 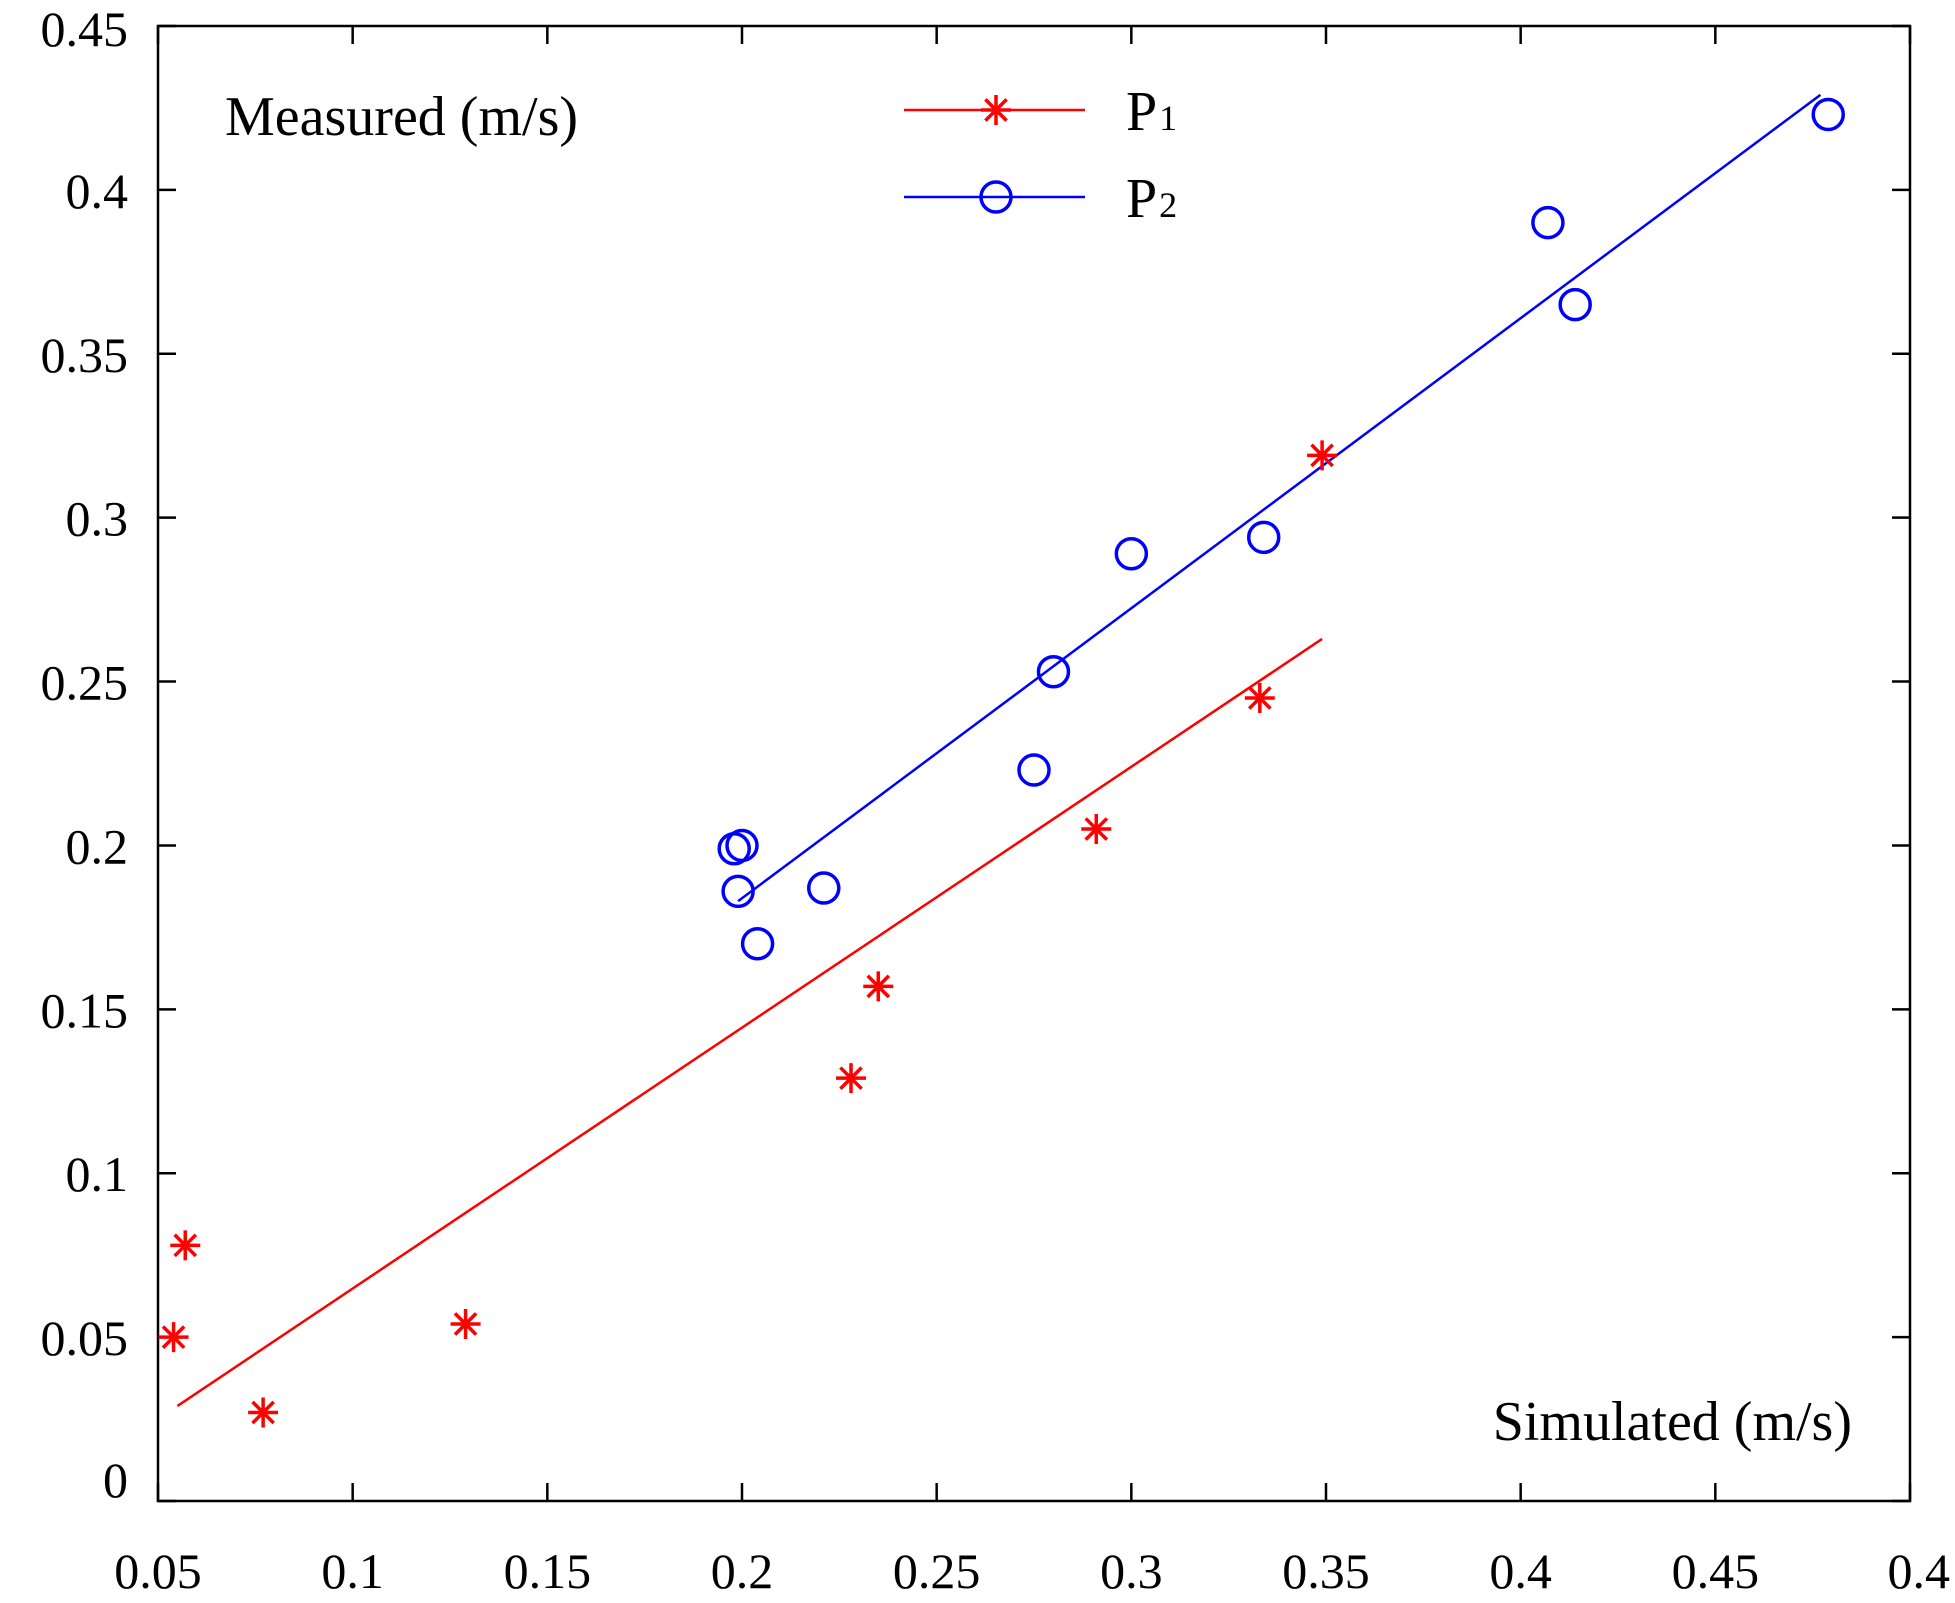 What do you see at coordinates (1151, 112) in the screenshot?
I see `legend-label: P1` at bounding box center [1151, 112].